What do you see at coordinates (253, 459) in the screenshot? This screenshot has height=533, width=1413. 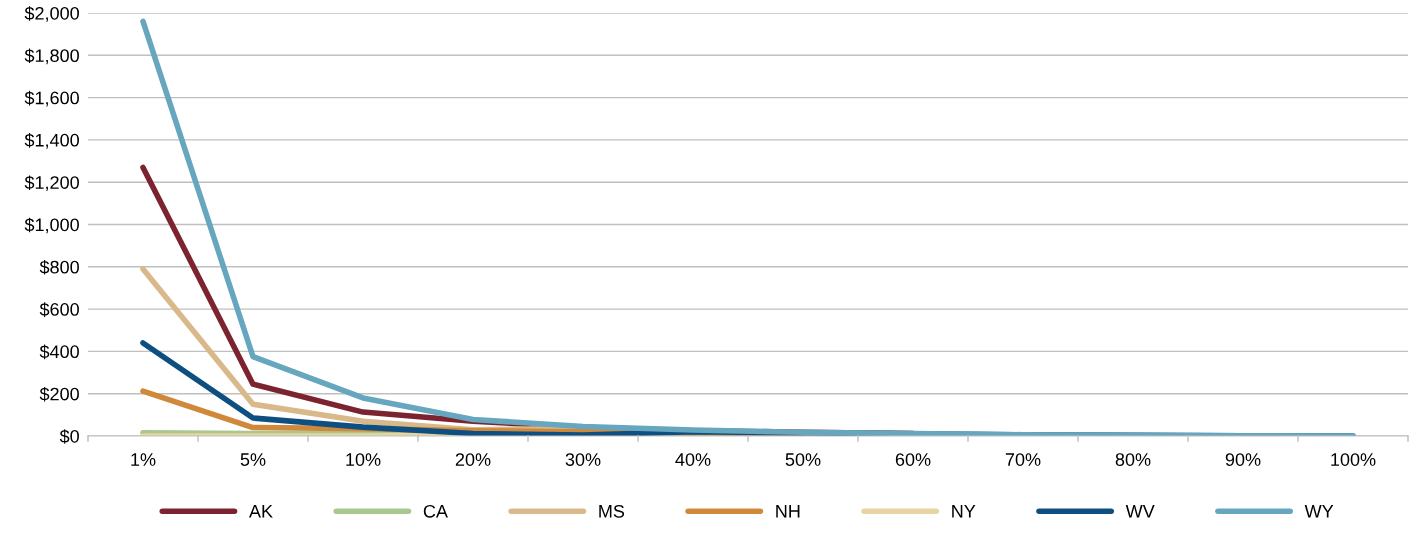 I see `x-tick-label: 5%` at bounding box center [253, 459].